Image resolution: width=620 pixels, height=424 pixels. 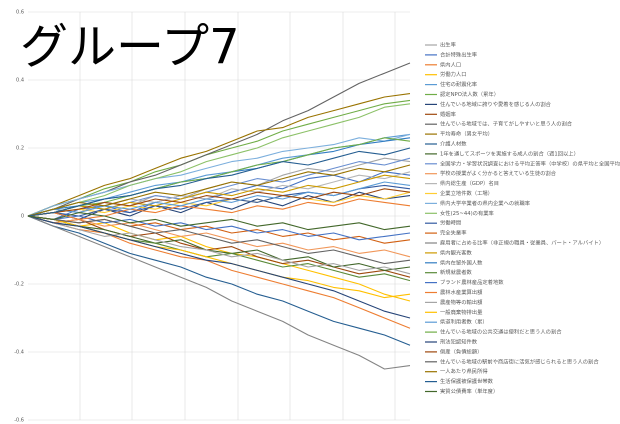 What do you see at coordinates (466, 134) in the screenshot?
I see `legend-label: 平均寿命（男女平均）` at bounding box center [466, 134].